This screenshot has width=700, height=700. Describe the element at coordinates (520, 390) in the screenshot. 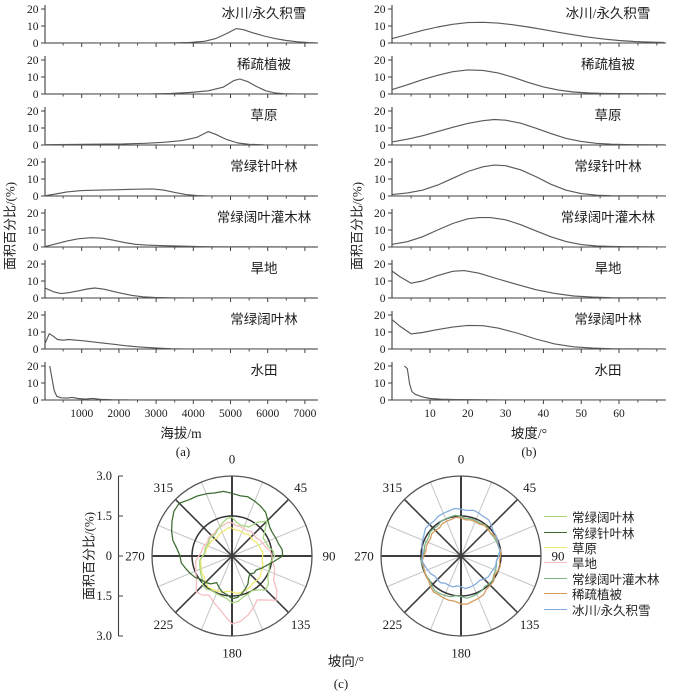

I see `subplot: 0 10 20 10 20 30 40 50 60 水田` at that location.